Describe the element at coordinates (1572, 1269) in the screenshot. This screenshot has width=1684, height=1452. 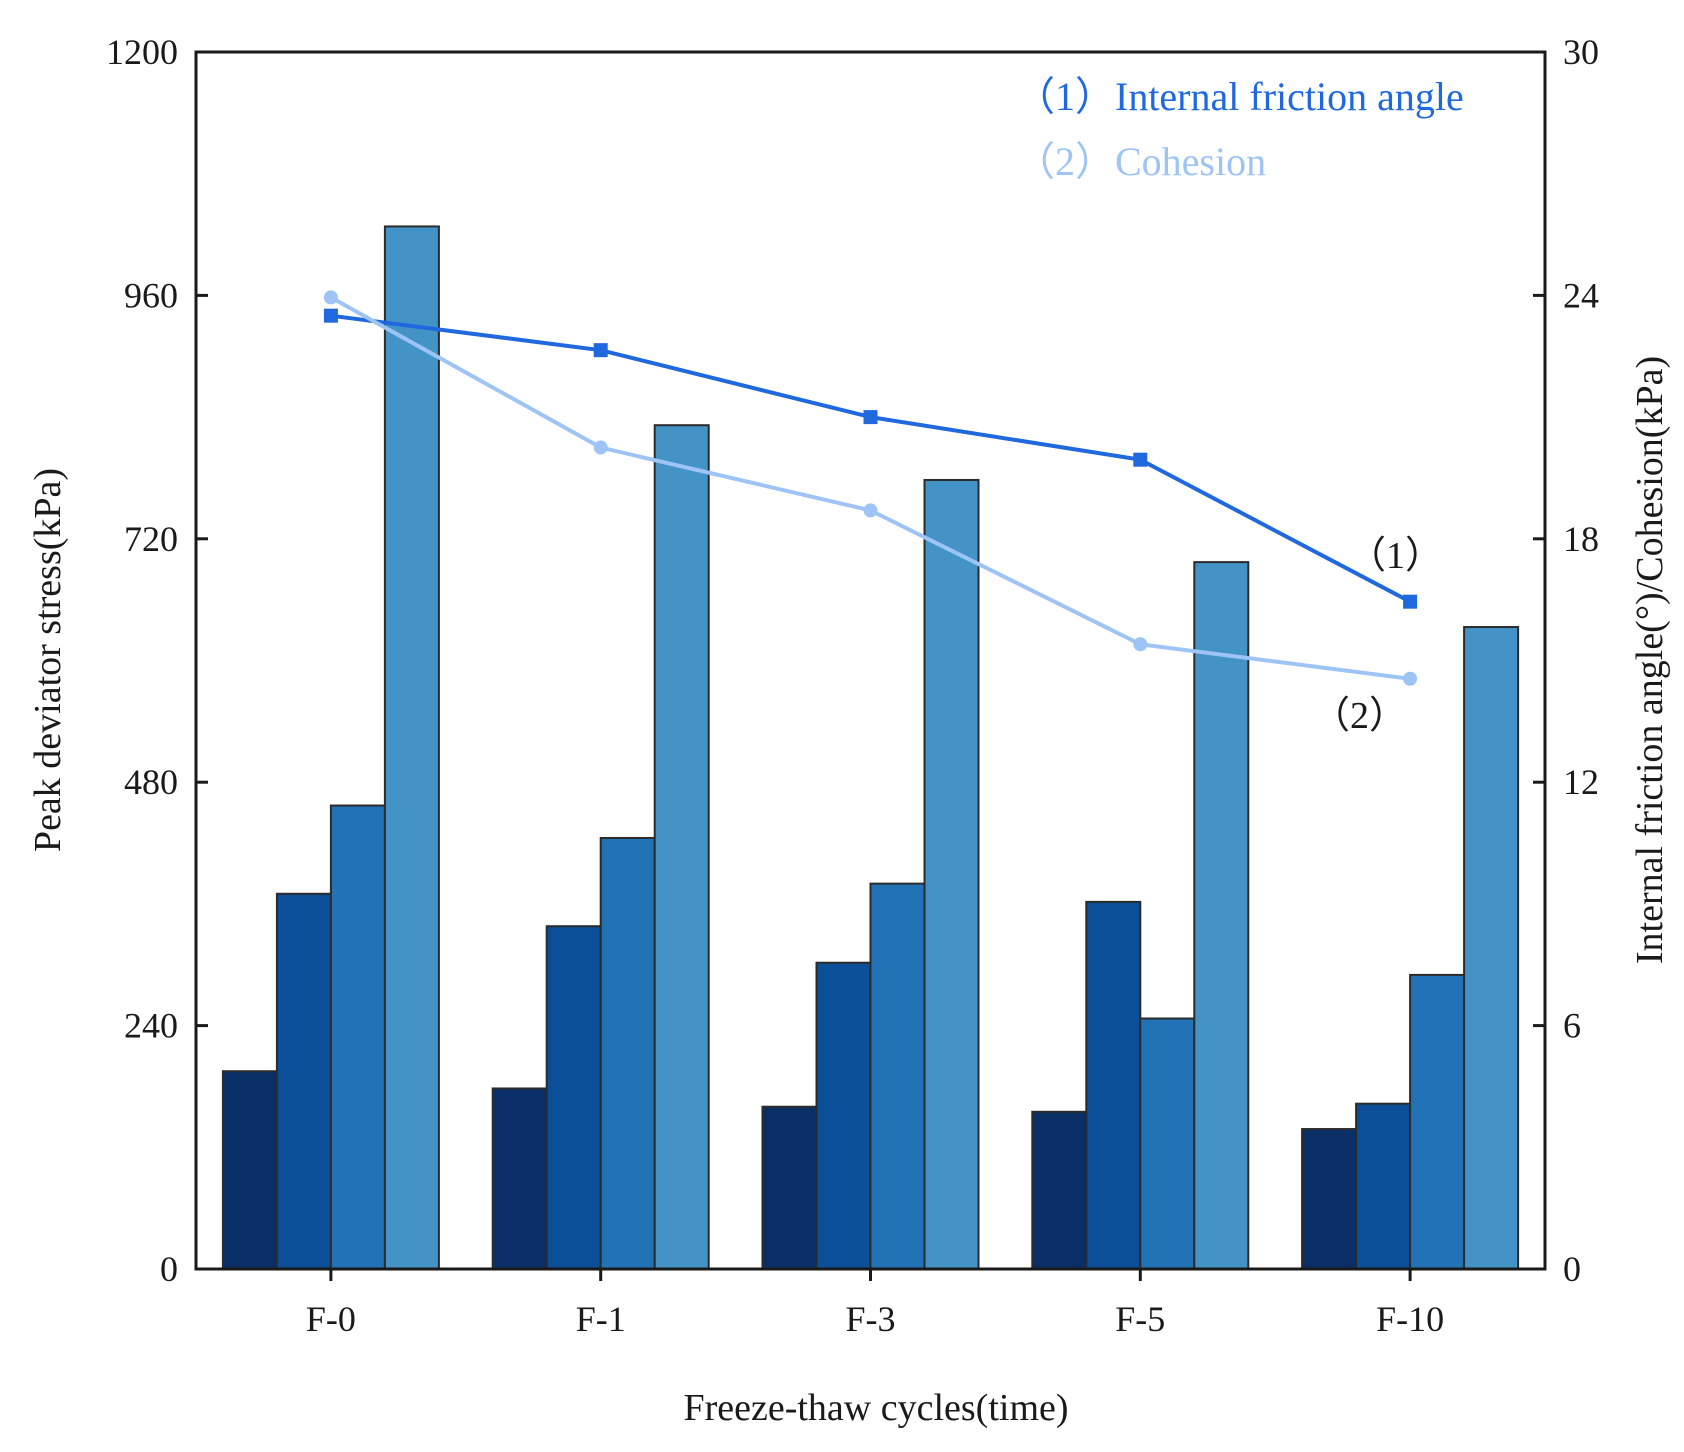
I see `right-tick-label: 0` at that location.